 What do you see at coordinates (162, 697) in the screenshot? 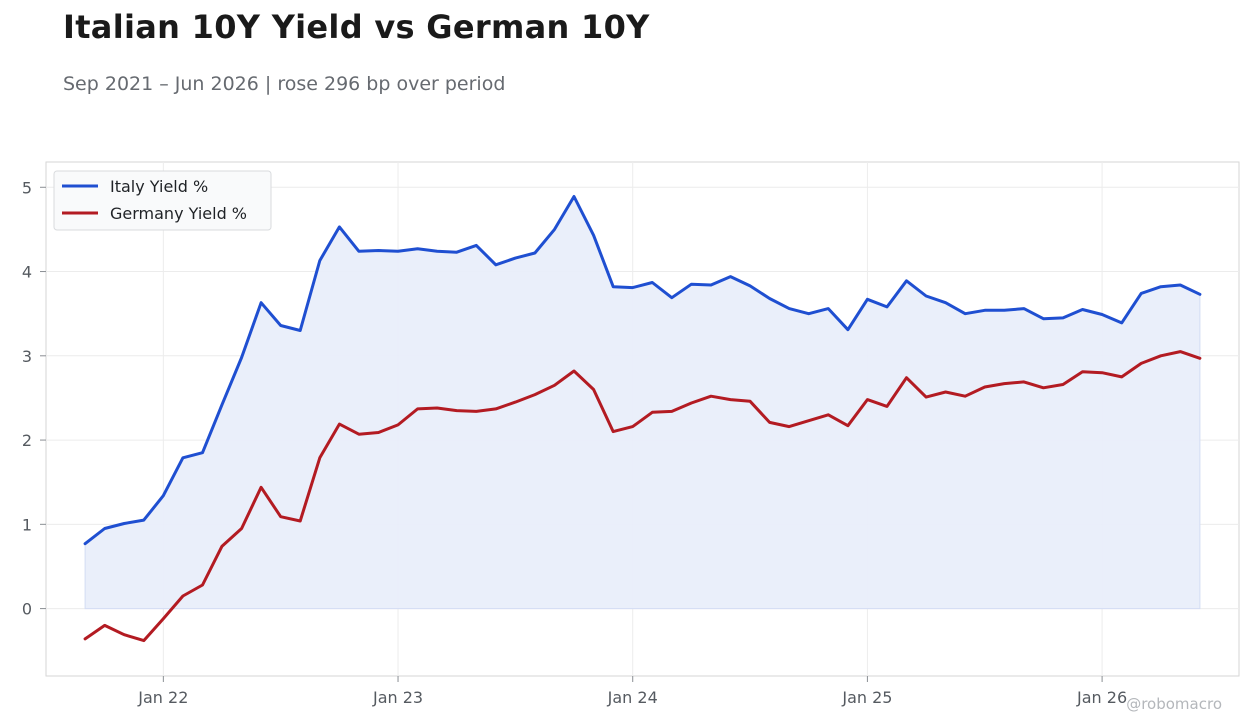
I see `x-tick-label: Jan 22` at bounding box center [162, 697].